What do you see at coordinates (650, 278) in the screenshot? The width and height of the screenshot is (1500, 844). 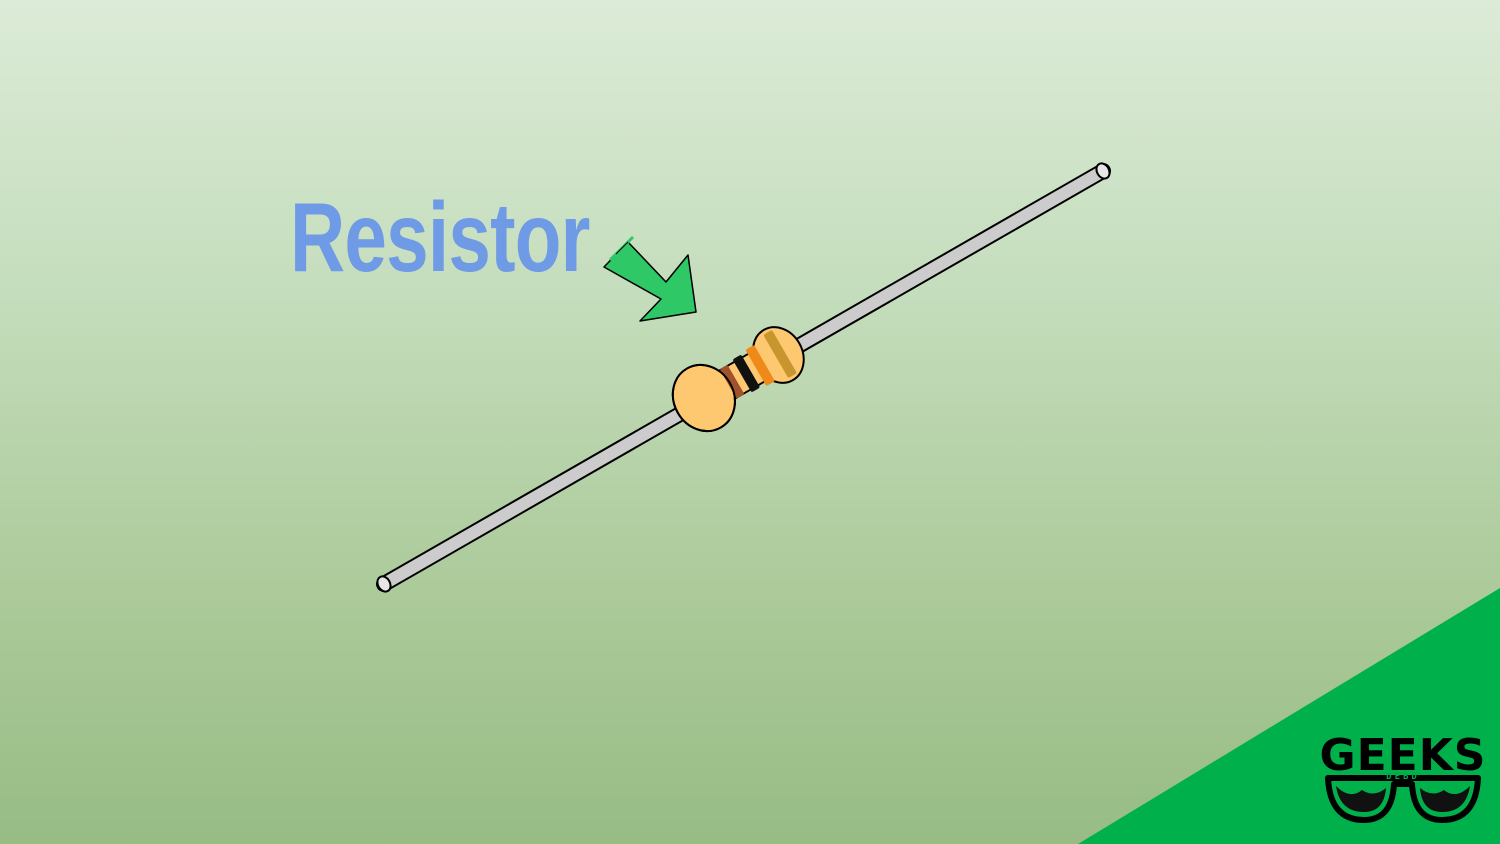 I see `arrow-icon` at bounding box center [650, 278].